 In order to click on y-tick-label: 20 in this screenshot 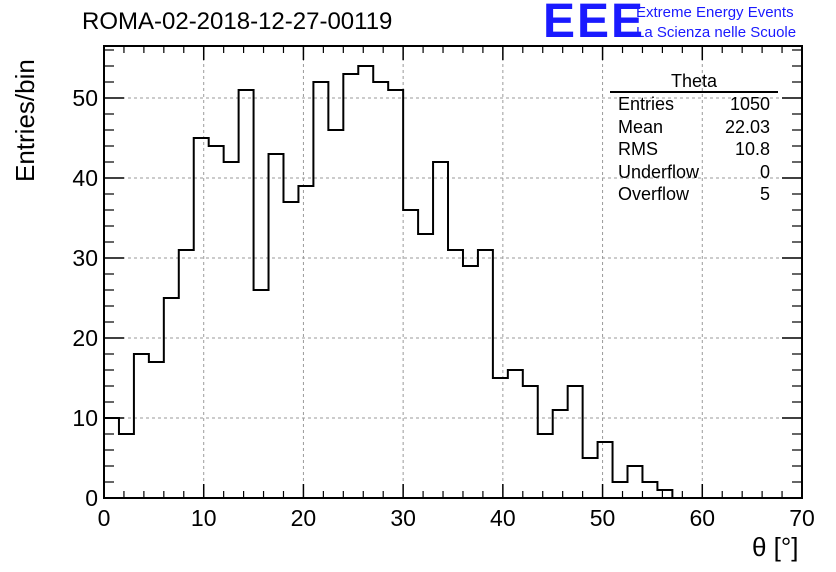, I will do `click(85, 338)`.